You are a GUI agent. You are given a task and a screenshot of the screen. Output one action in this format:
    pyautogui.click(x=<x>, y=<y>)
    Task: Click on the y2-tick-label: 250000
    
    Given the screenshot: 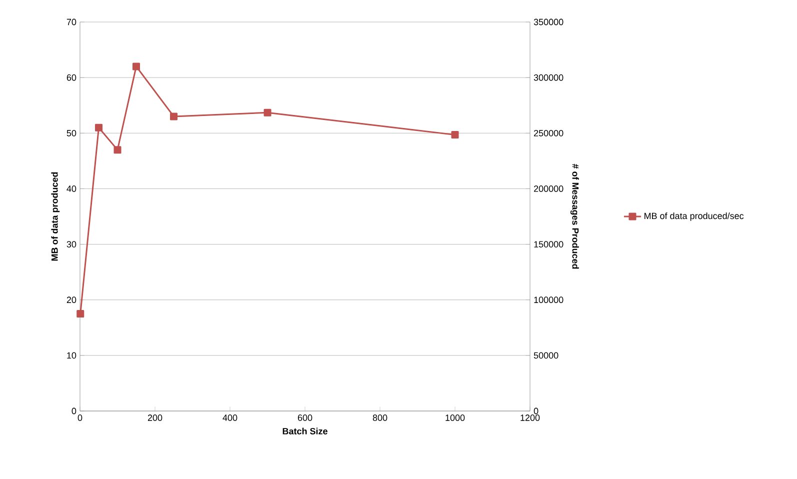 What is the action you would take?
    pyautogui.click(x=549, y=133)
    